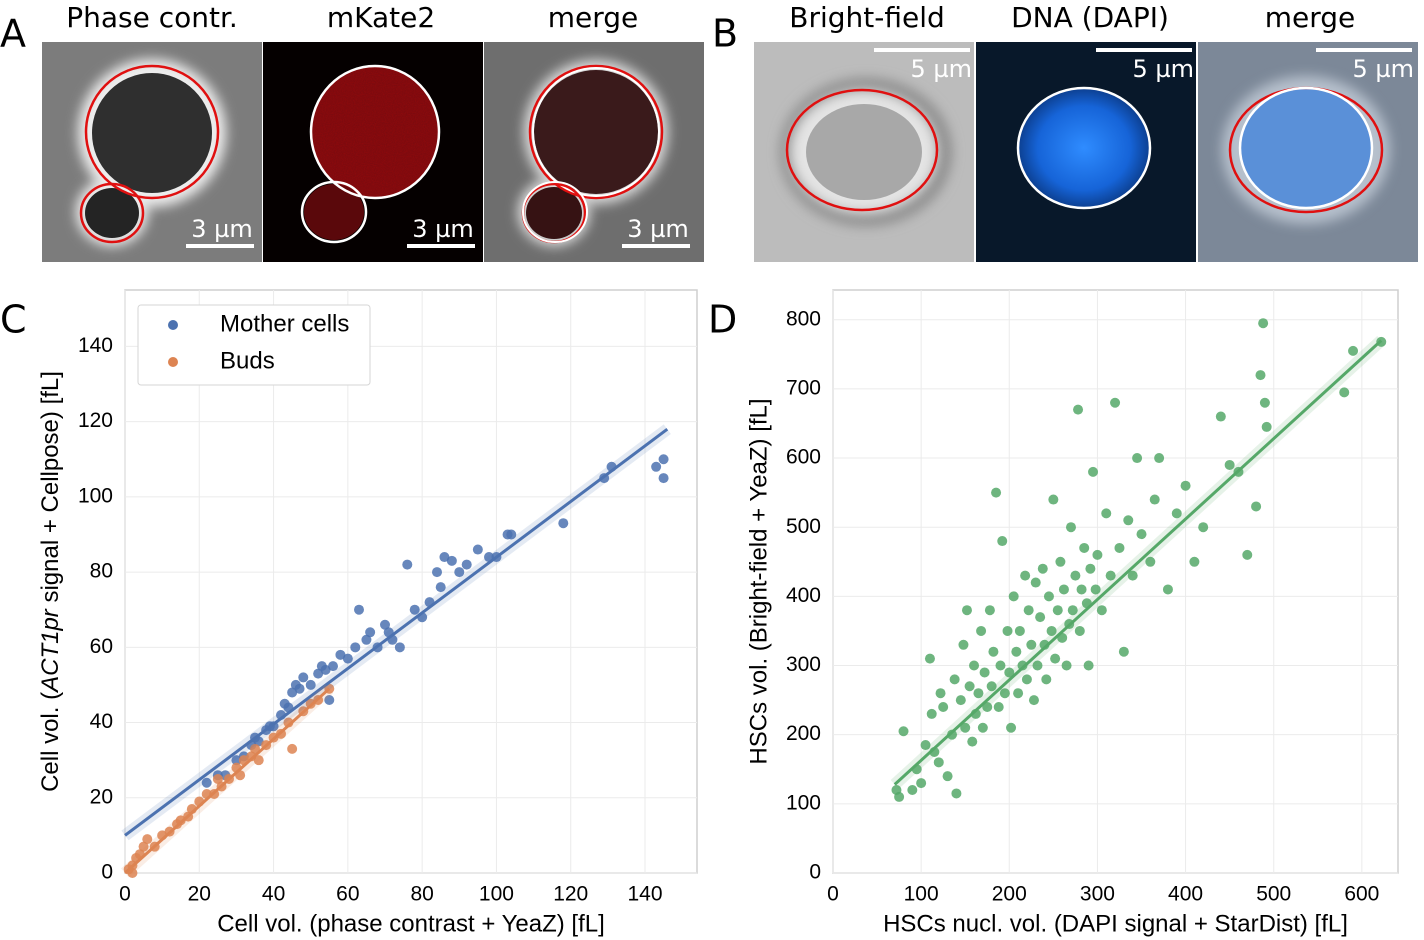 The height and width of the screenshot is (940, 1424). Describe the element at coordinates (50, 490) in the screenshot. I see `y-axis-label-part: signal + Cellpose) [fL]` at that location.